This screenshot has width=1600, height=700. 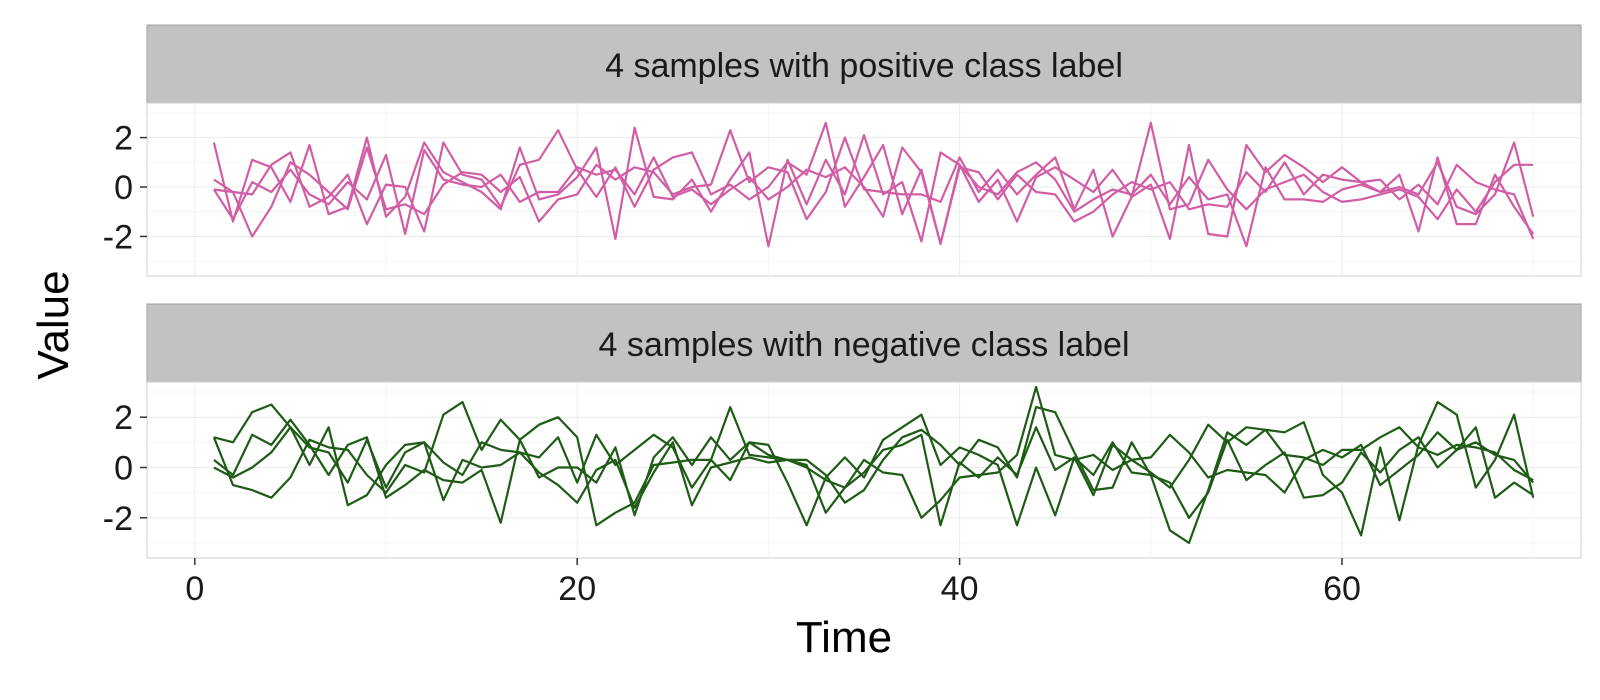 I want to click on x-axis-title: Time, so click(x=844, y=637).